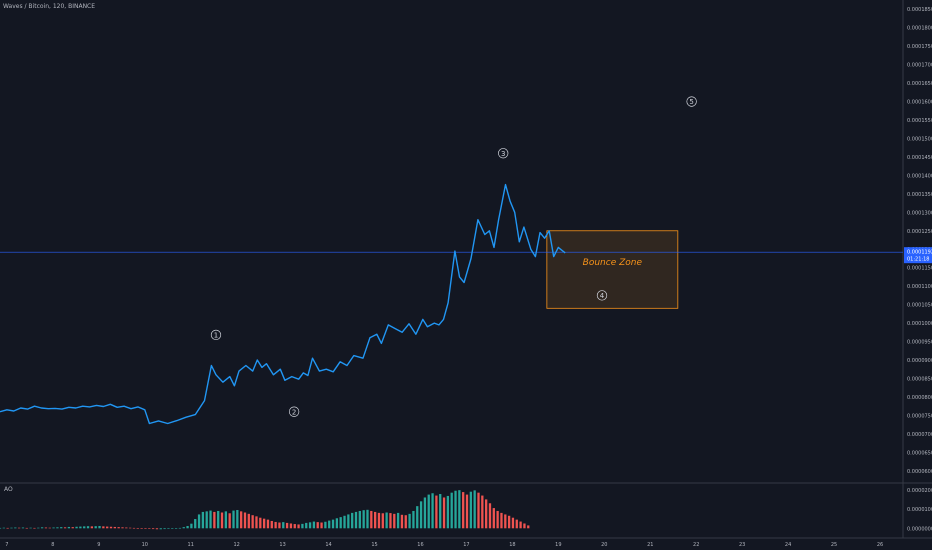 This screenshot has width=932, height=550. What do you see at coordinates (650, 545) in the screenshot?
I see `time-tick-label: 21` at bounding box center [650, 545].